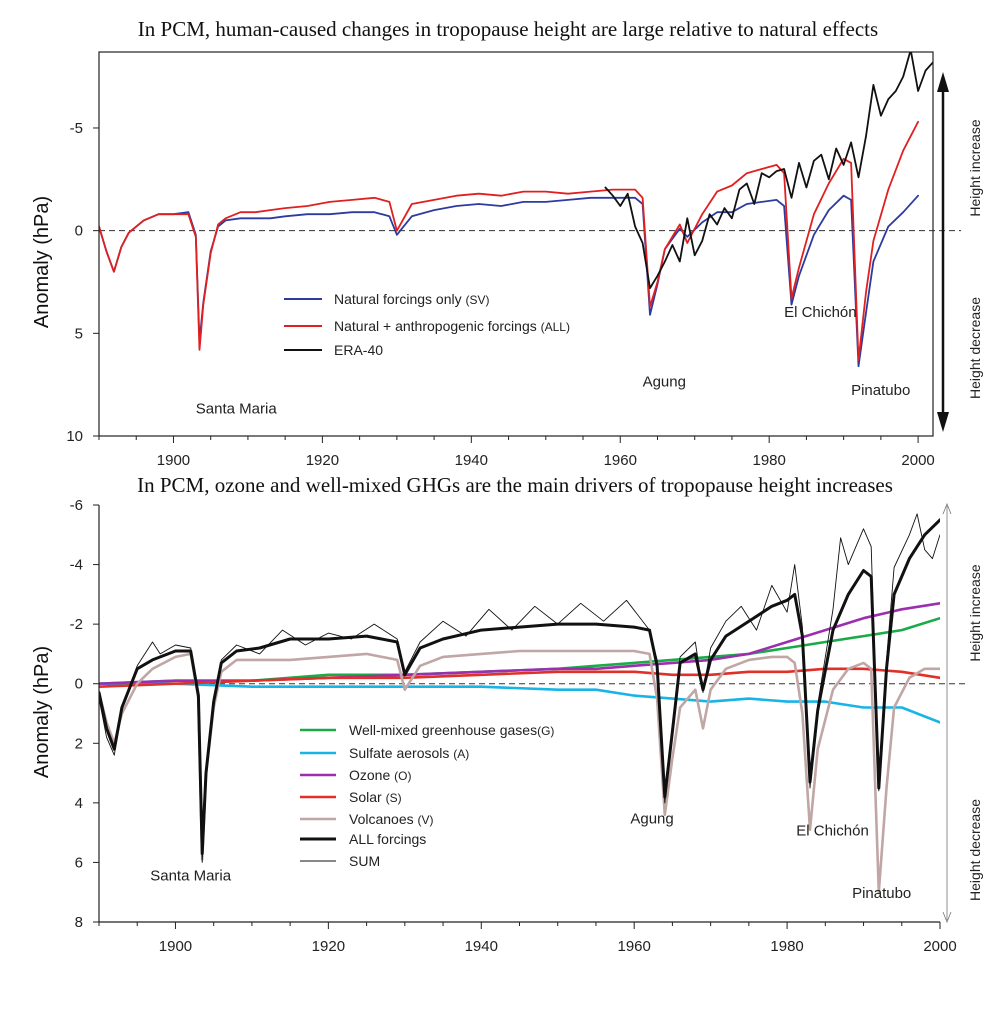 This screenshot has width=1000, height=1011. I want to click on legend-item-sulfate: Sulfate aerosols (A), so click(409, 753).